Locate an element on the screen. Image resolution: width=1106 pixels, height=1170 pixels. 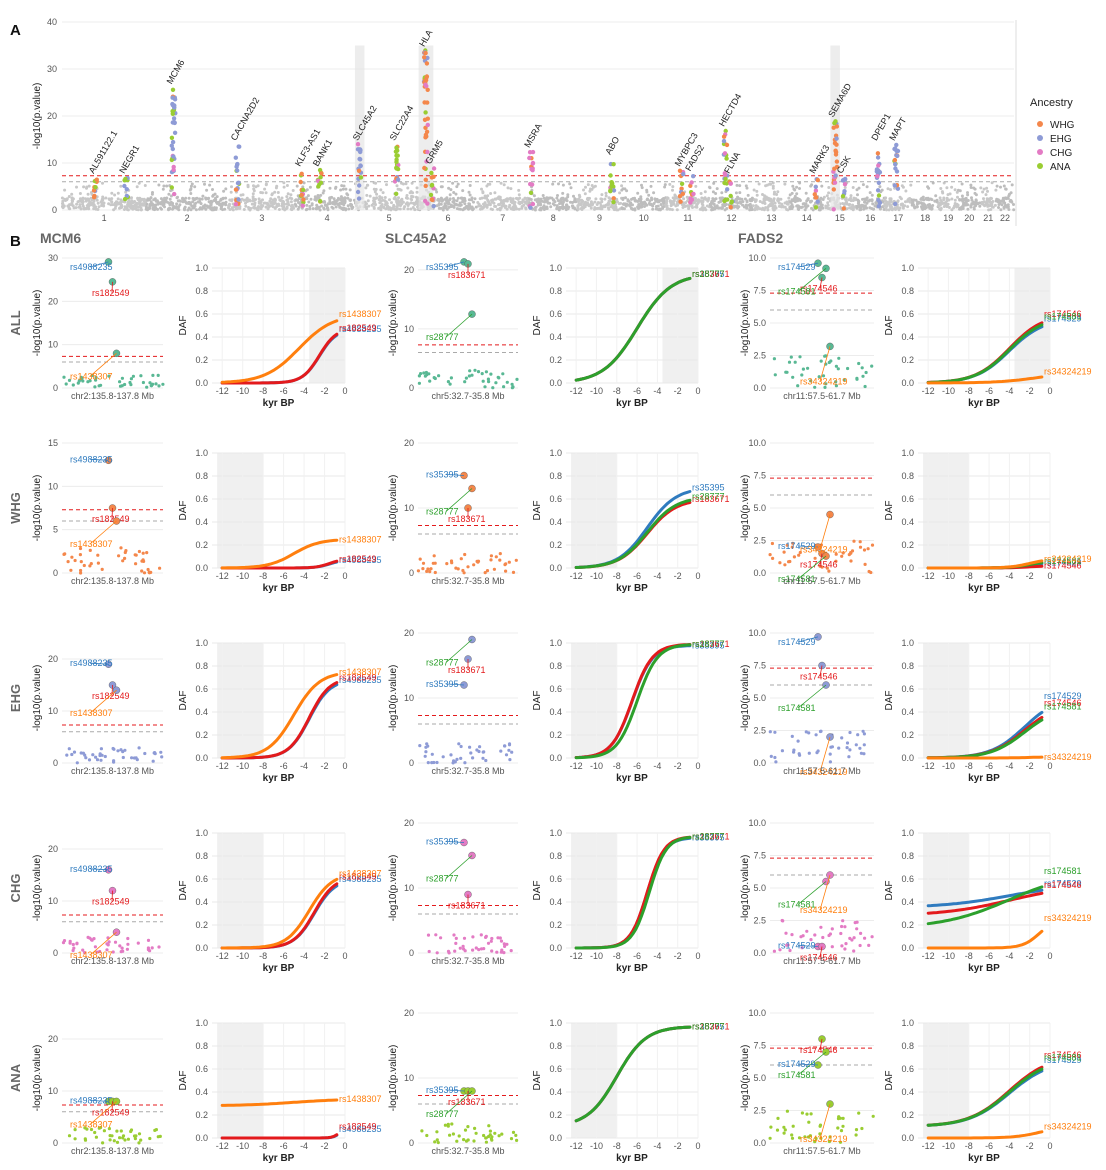
chromosome-label: 18 is located at coordinates (925, 218).